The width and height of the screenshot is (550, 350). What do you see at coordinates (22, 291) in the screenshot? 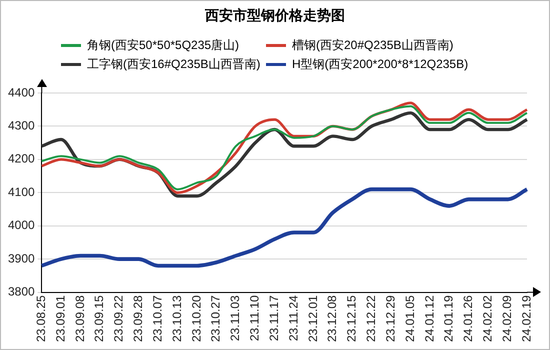
I see `y-tick-label: 3800` at bounding box center [22, 291].